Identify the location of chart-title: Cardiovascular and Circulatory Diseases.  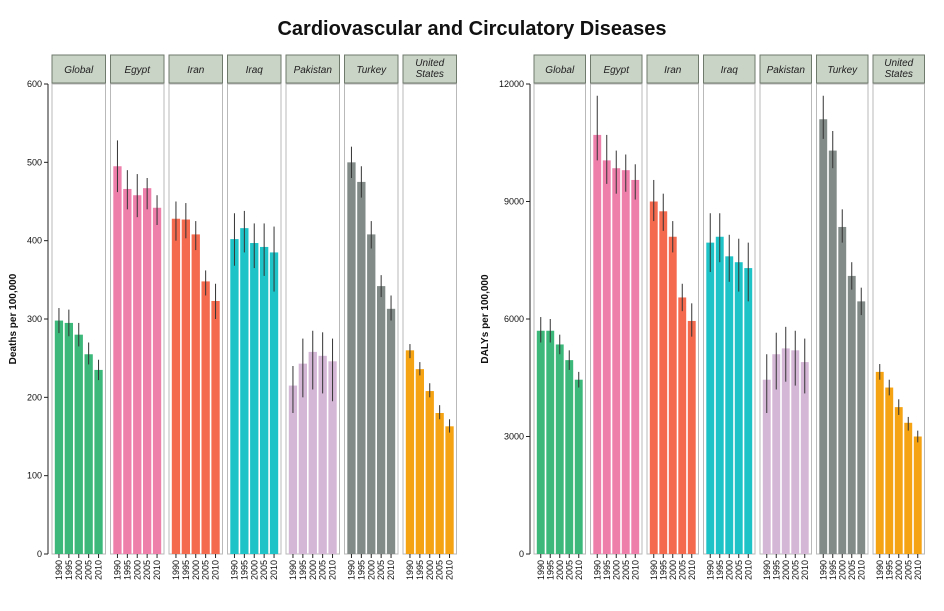
(472, 29).